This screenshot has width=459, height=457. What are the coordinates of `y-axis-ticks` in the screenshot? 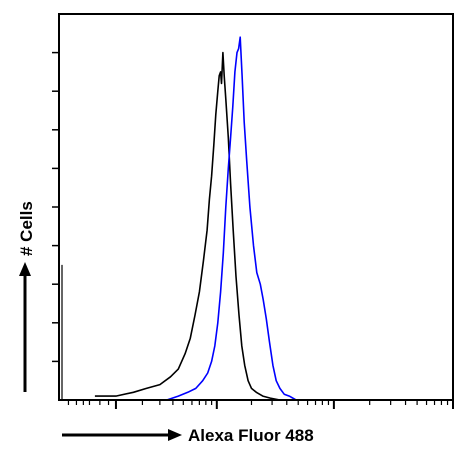 It's located at (55, 207).